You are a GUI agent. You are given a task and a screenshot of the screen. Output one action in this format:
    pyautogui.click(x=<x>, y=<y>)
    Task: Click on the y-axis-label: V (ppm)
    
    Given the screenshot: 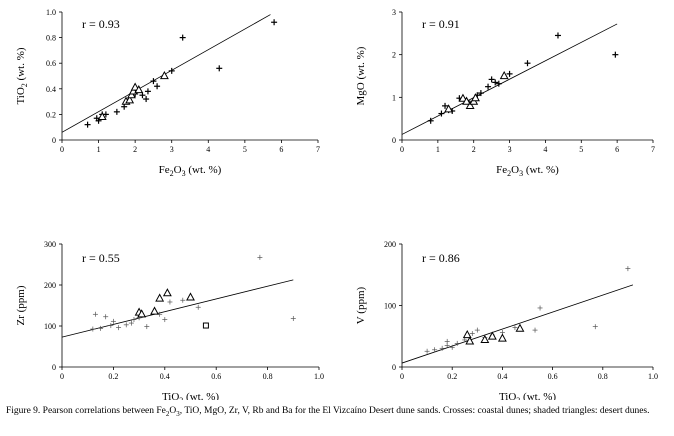 What is the action you would take?
    pyautogui.click(x=361, y=305)
    